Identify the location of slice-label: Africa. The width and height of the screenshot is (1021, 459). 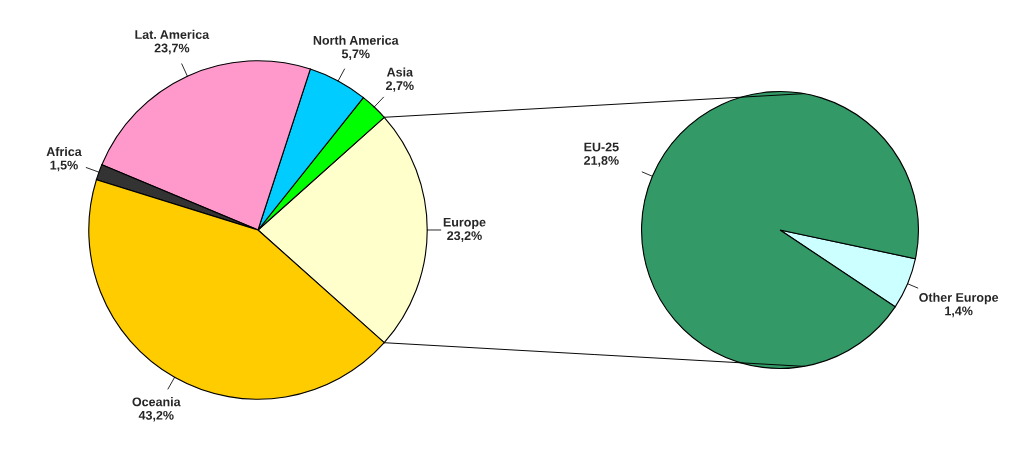
(64, 151).